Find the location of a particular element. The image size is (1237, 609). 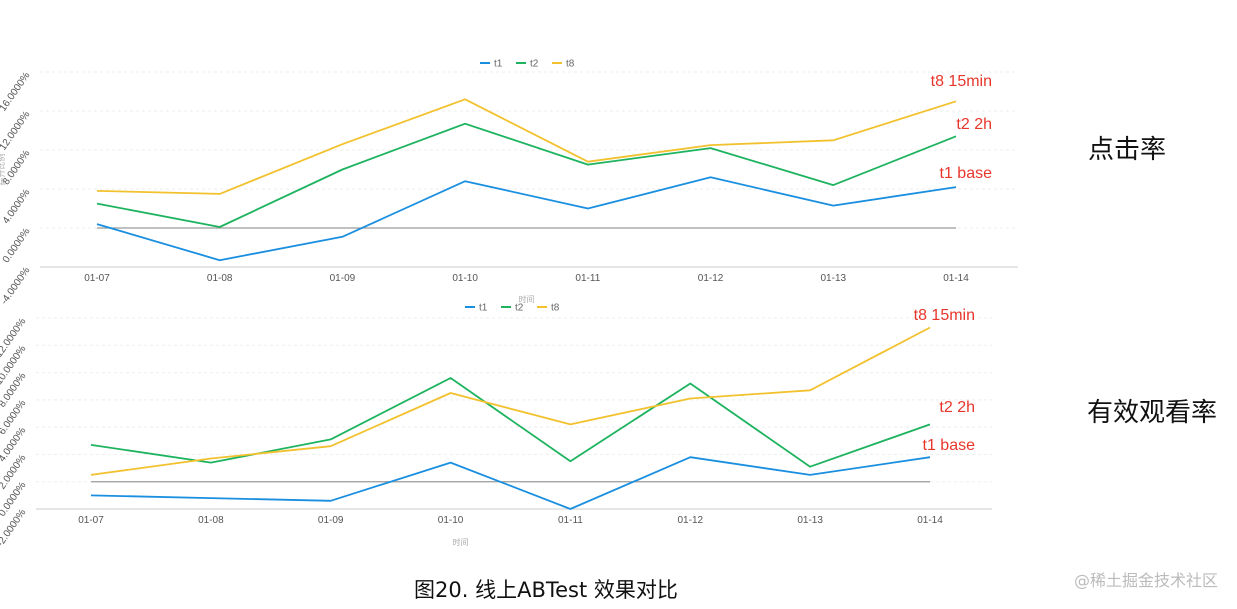

click-rate-side-label: 点击率 is located at coordinates (1127, 150).